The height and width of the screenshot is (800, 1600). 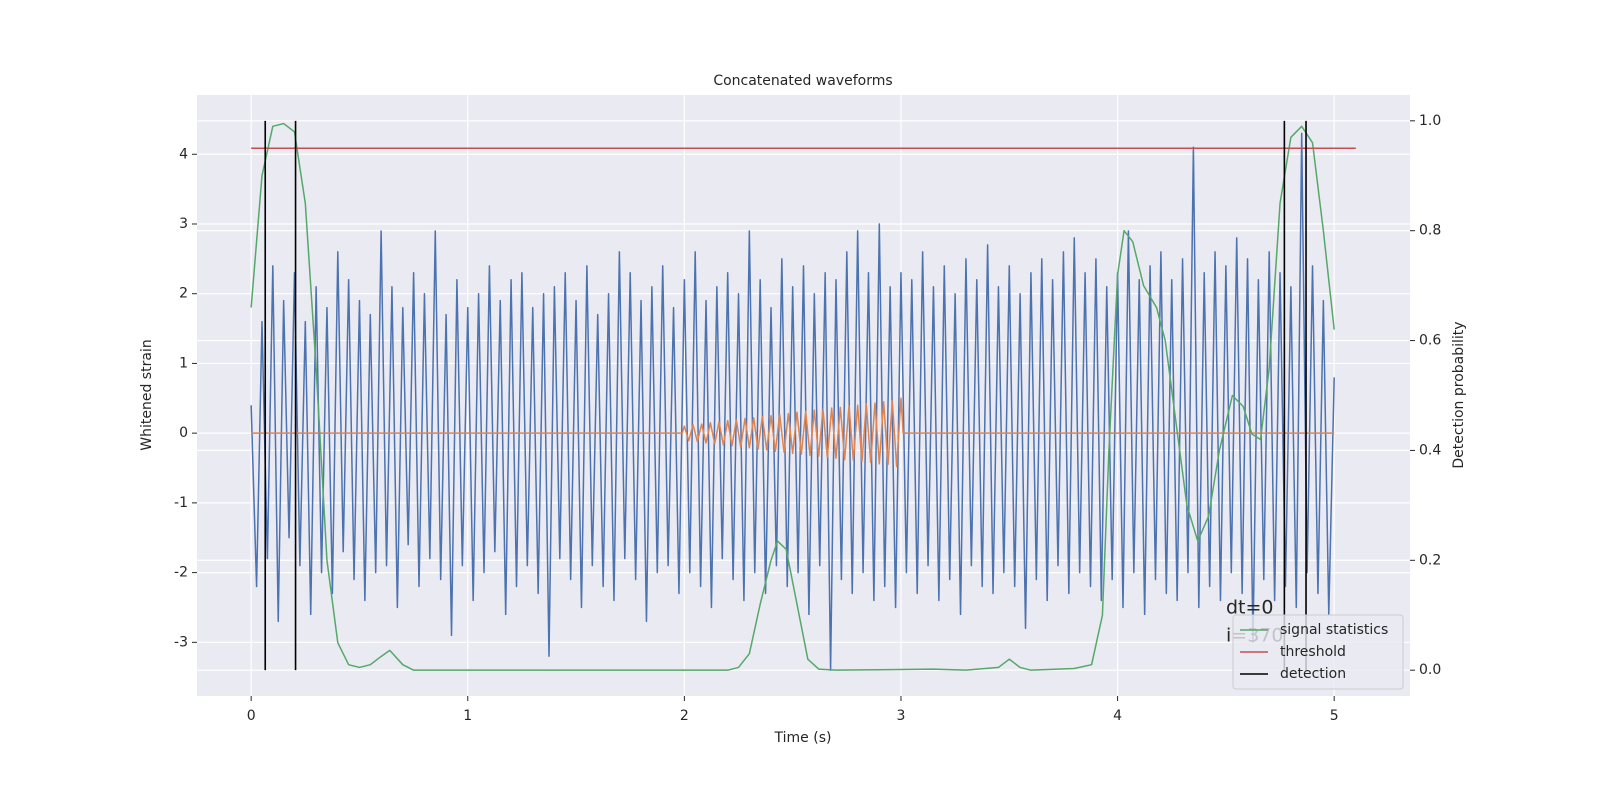 I want to click on x-axis-label: Time (s), so click(x=803, y=738).